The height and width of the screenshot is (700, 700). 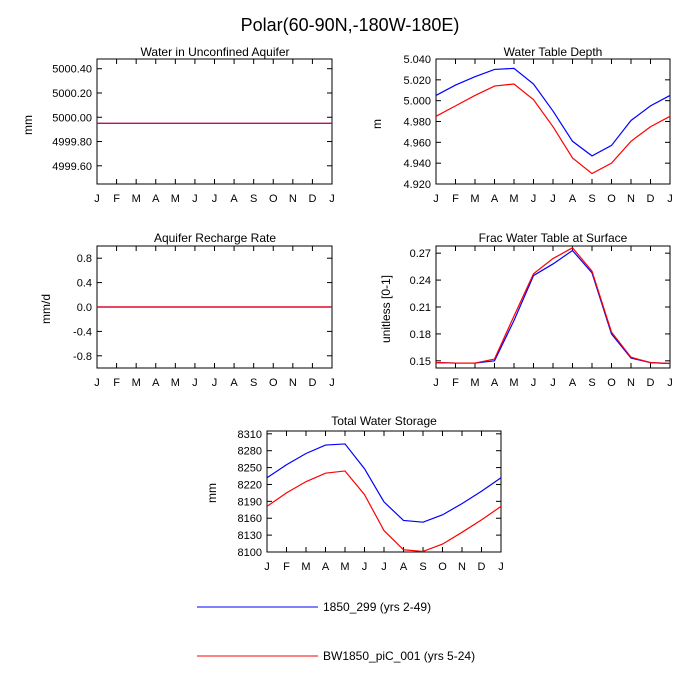 What do you see at coordinates (417, 185) in the screenshot?
I see `y-tick-label: 4.920` at bounding box center [417, 185].